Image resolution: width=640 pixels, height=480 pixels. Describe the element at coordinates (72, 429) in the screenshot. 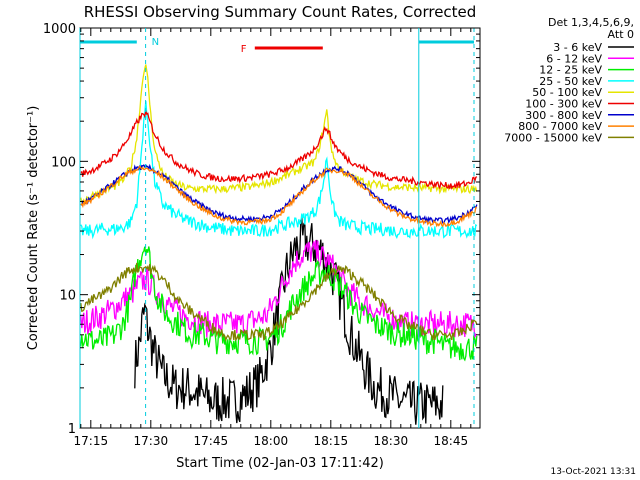

I see `y-tick-label: 1` at that location.